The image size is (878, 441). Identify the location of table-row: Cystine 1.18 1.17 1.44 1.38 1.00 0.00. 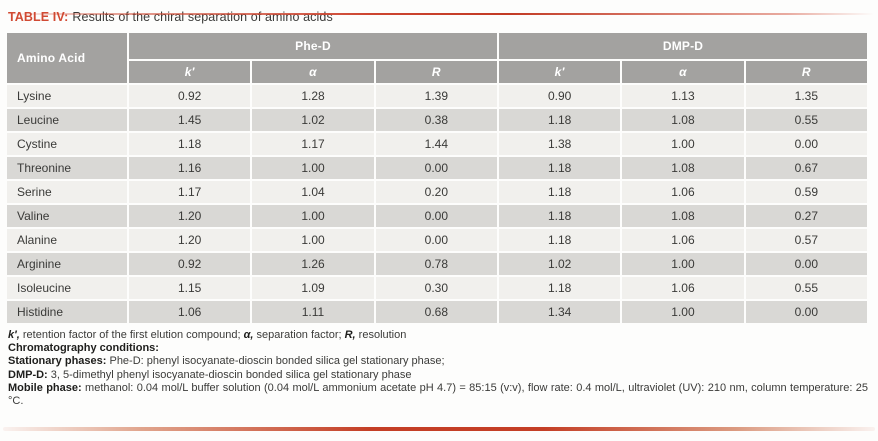
(437, 144).